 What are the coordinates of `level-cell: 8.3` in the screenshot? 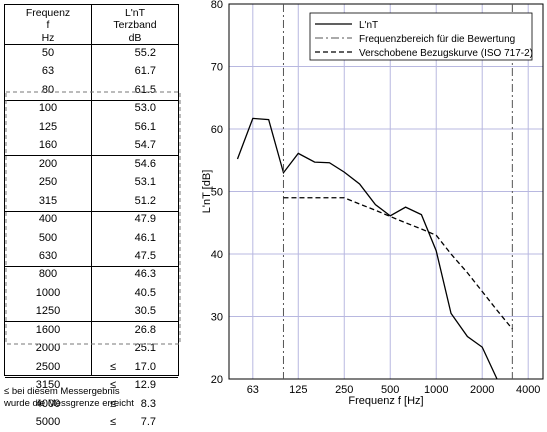 It's located at (148, 403).